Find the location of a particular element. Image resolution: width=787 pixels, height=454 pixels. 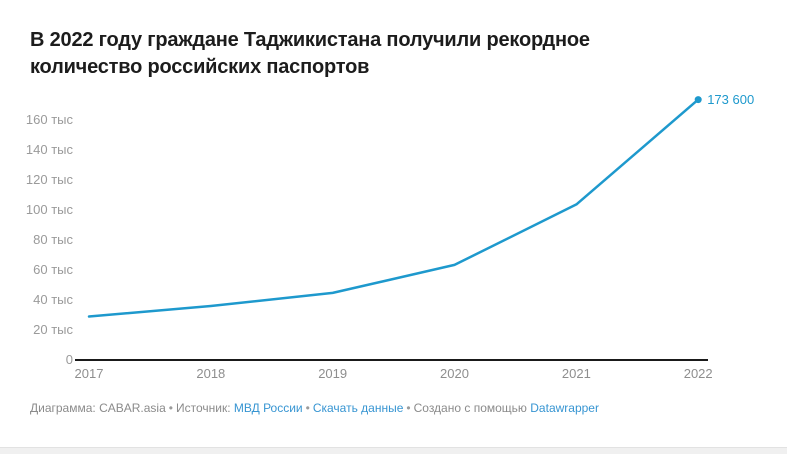

end-value-label: 173 600 is located at coordinates (731, 99).